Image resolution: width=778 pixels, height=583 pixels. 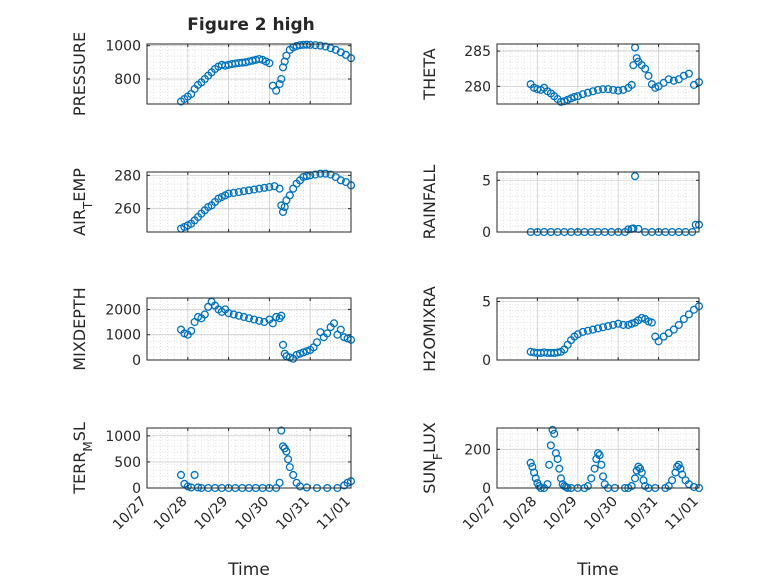 What do you see at coordinates (251, 25) in the screenshot?
I see `figure-title: Figure 2 high` at bounding box center [251, 25].